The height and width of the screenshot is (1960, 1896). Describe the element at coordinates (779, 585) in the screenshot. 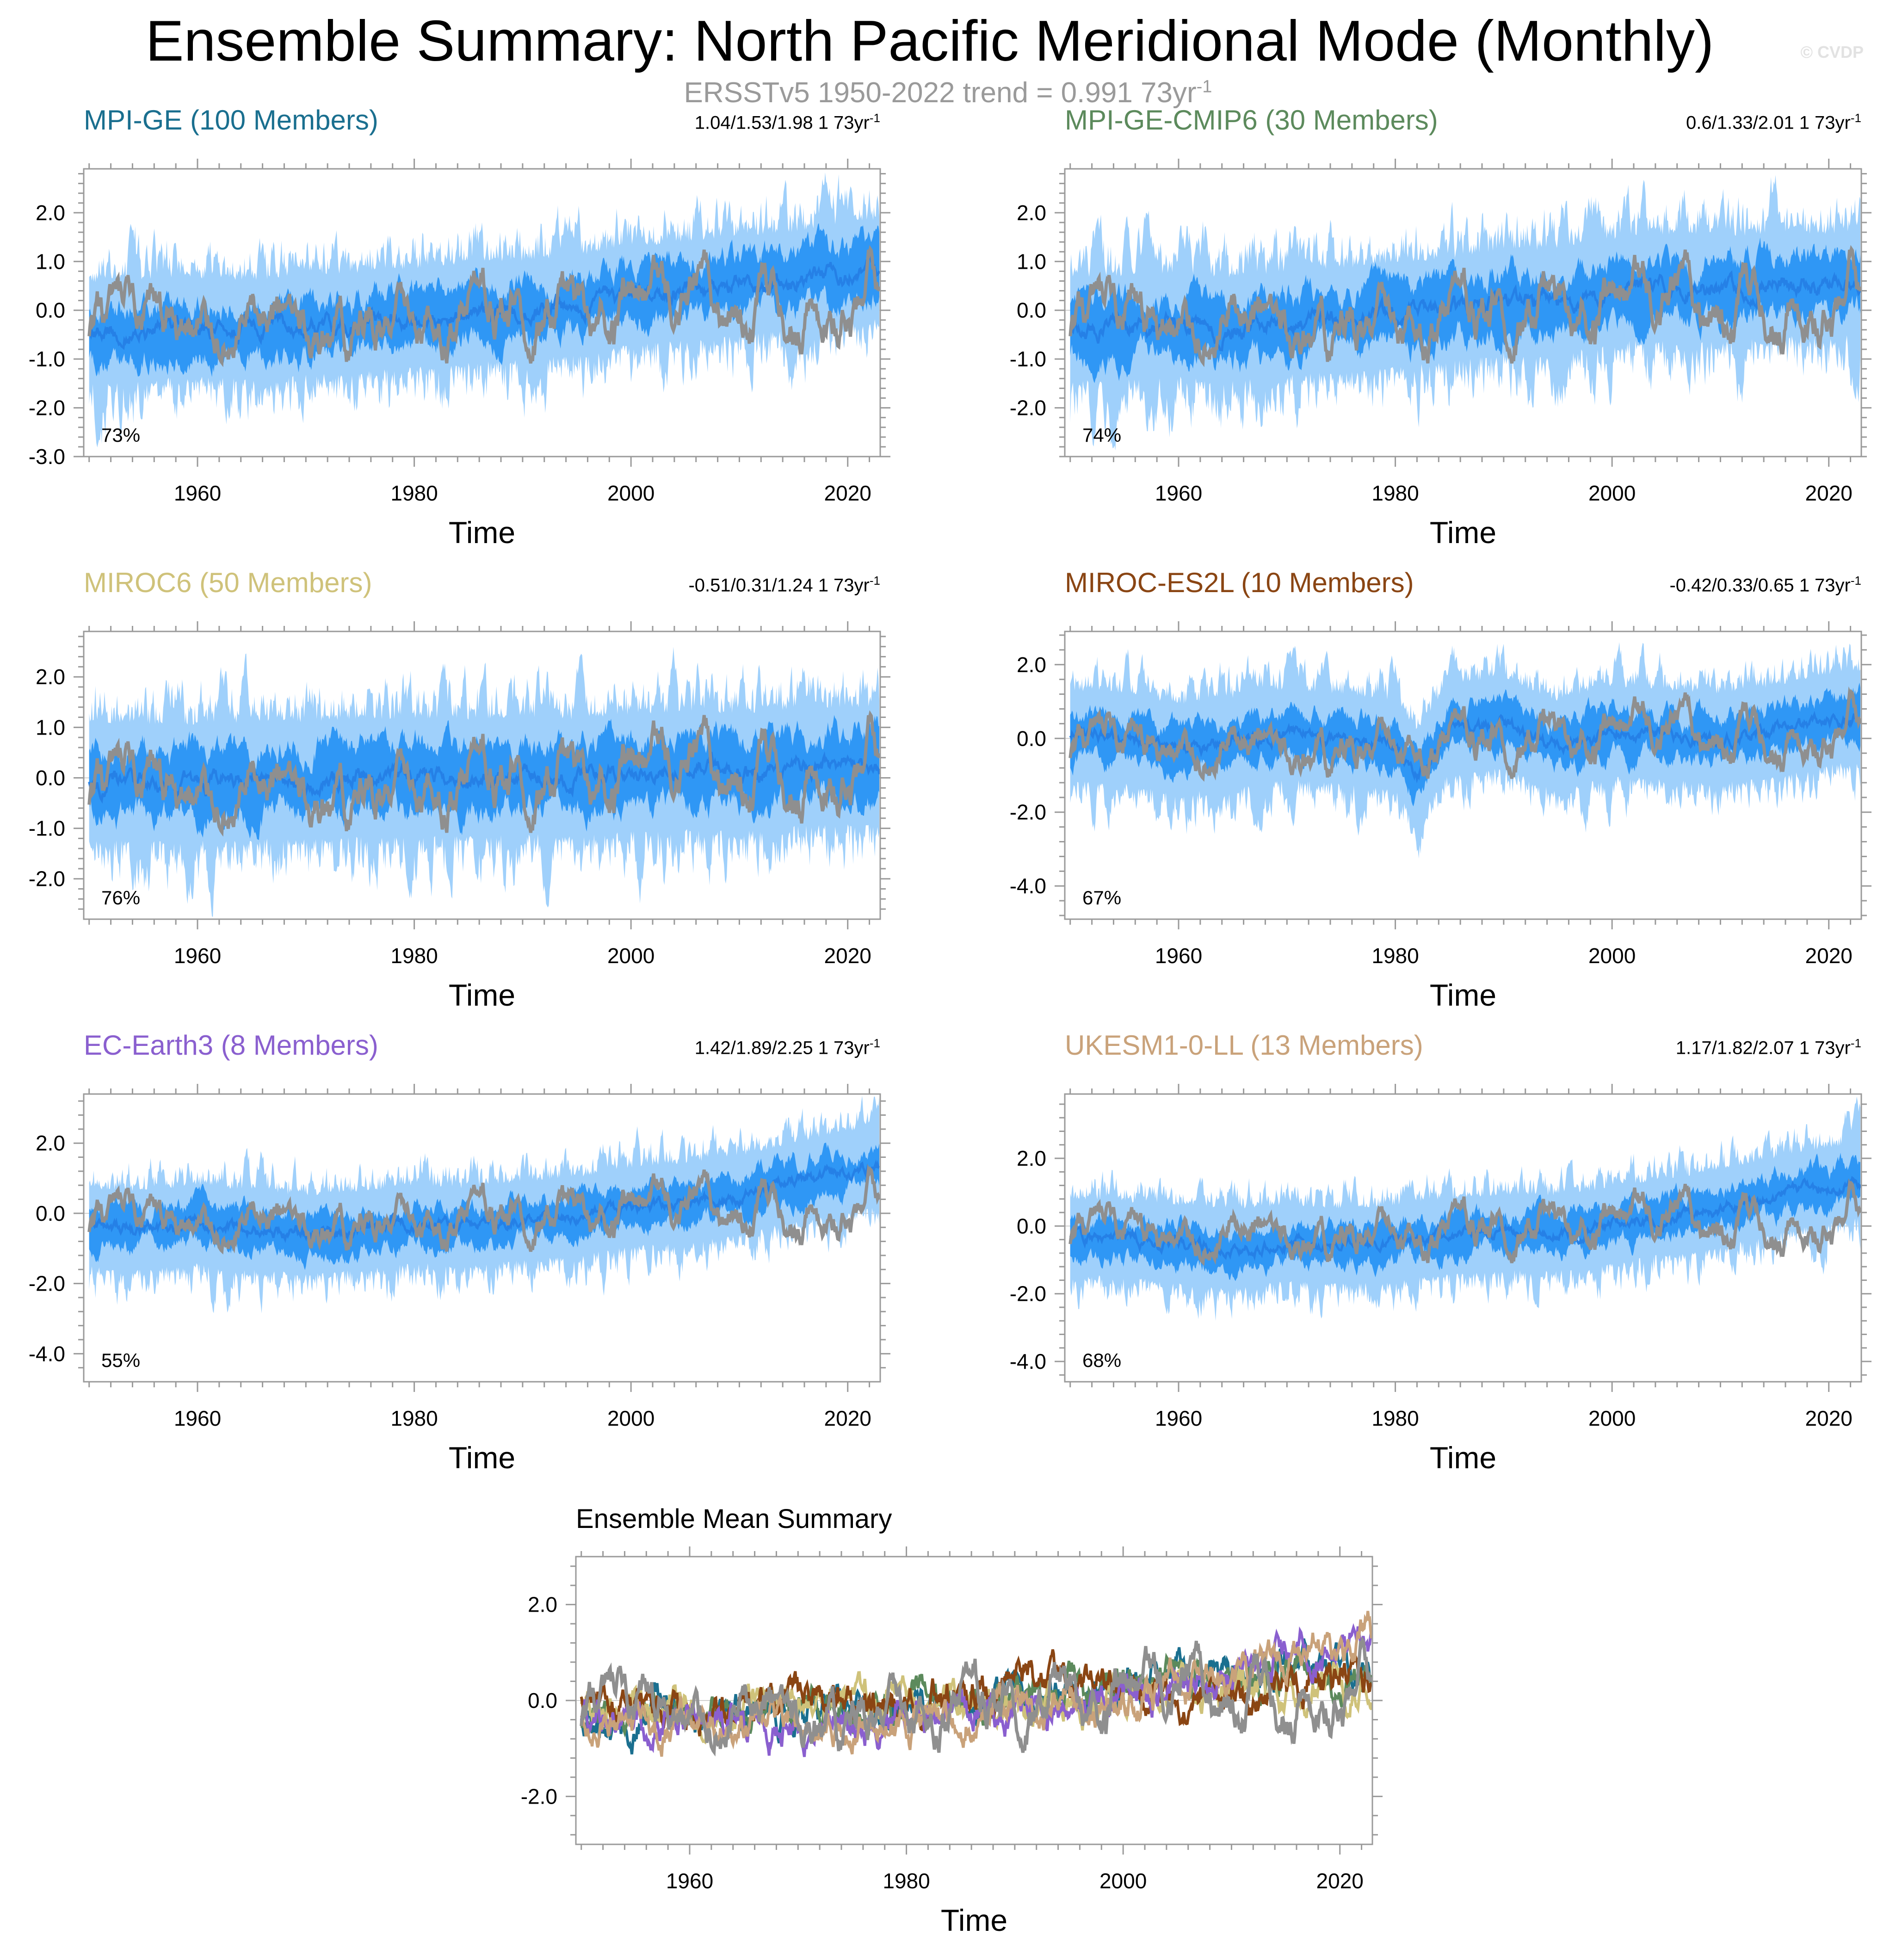

I see `stats-text: -0.51/0.31/1.24 1 73yr` at that location.